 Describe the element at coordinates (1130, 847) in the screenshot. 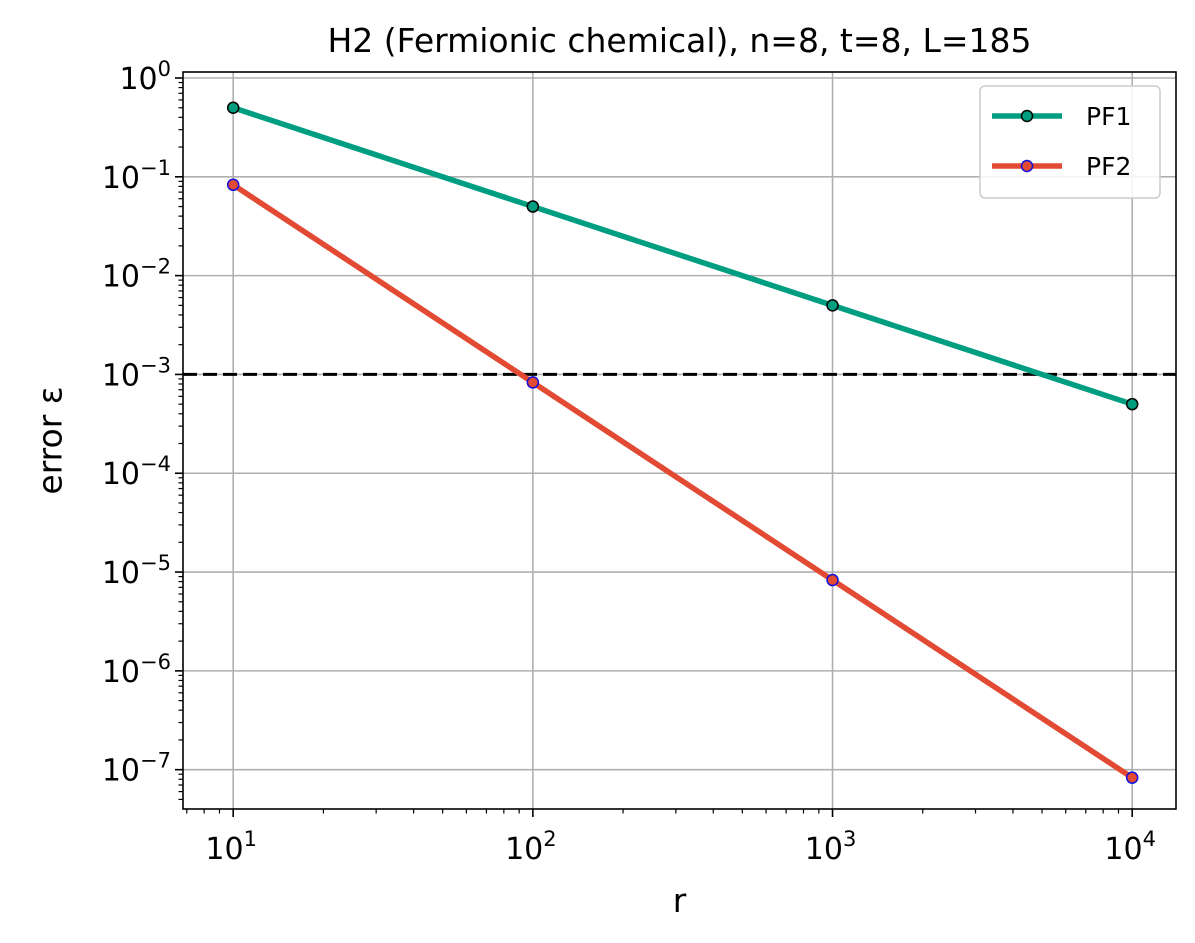

I see `x-tick-label: 10⁴` at that location.